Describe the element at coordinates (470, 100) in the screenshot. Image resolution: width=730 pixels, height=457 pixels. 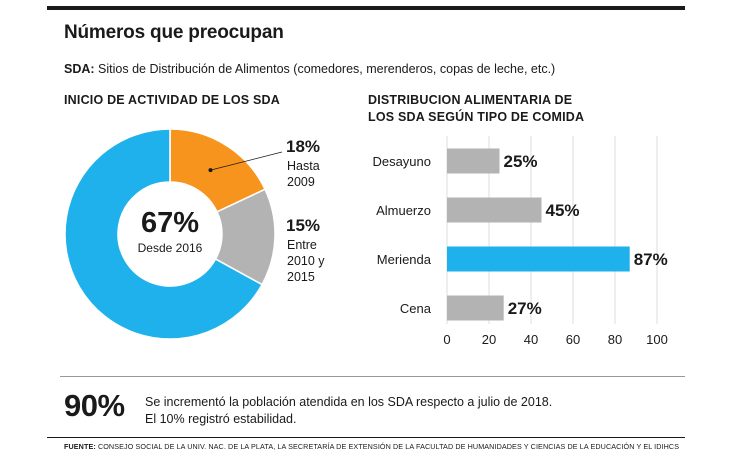
I see `bar-chart-title-line-1: DISTRIBUCION ALIMENTARIA DE` at that location.